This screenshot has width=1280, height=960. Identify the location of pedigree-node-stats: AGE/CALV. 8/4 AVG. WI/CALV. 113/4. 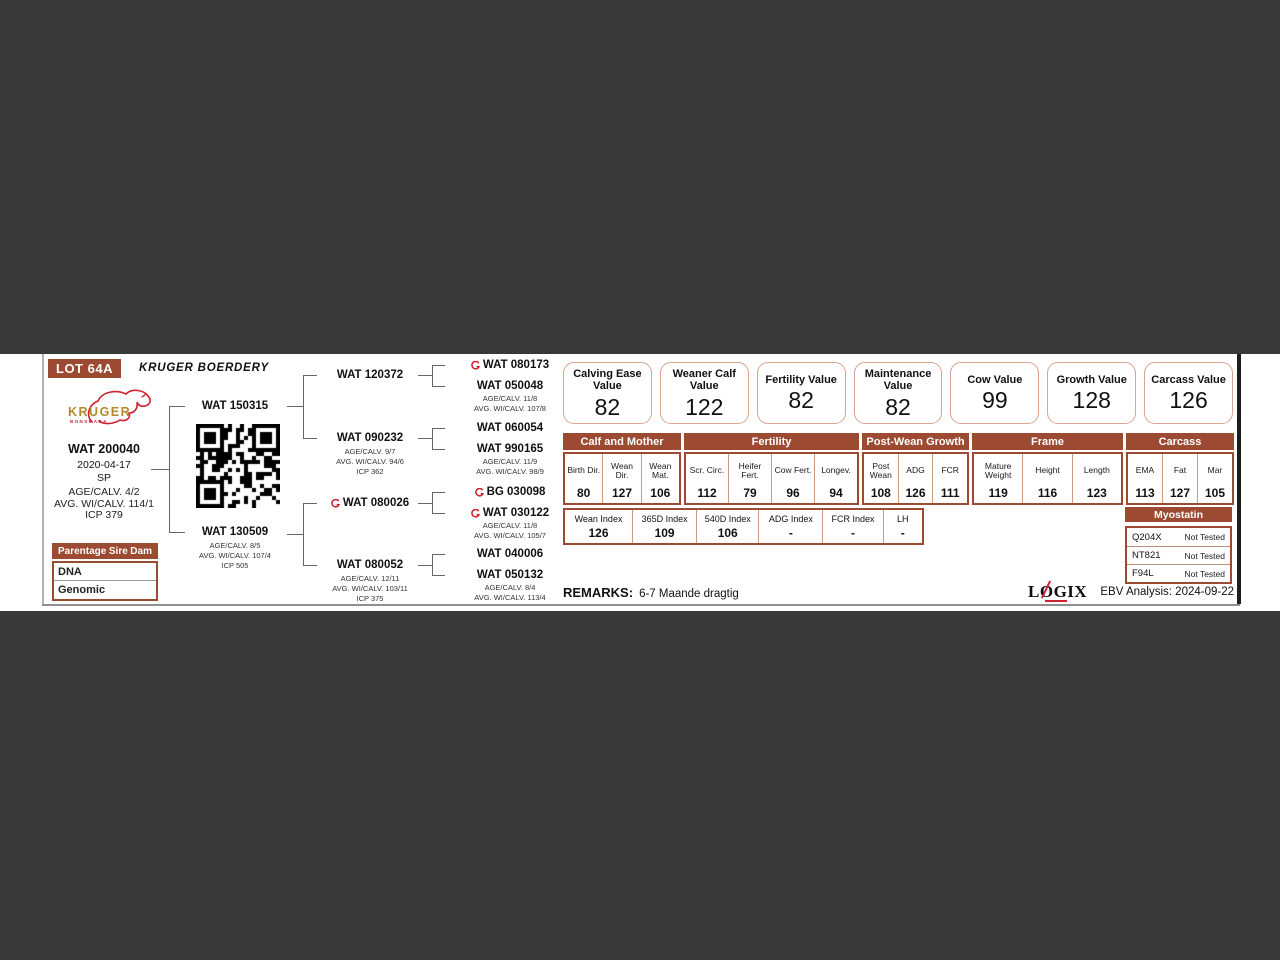
(510, 592).